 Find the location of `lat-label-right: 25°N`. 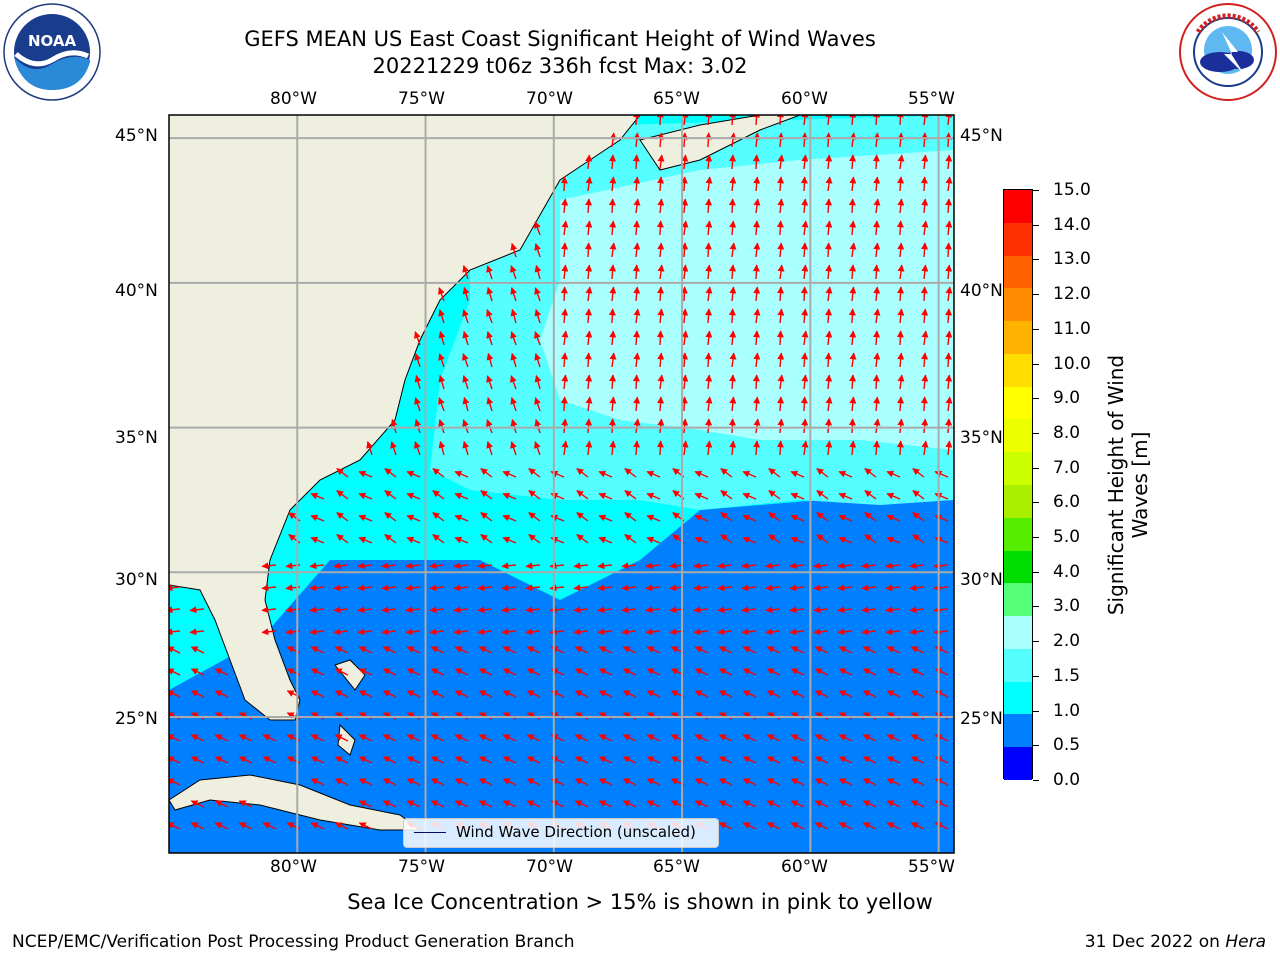

lat-label-right: 25°N is located at coordinates (981, 719).